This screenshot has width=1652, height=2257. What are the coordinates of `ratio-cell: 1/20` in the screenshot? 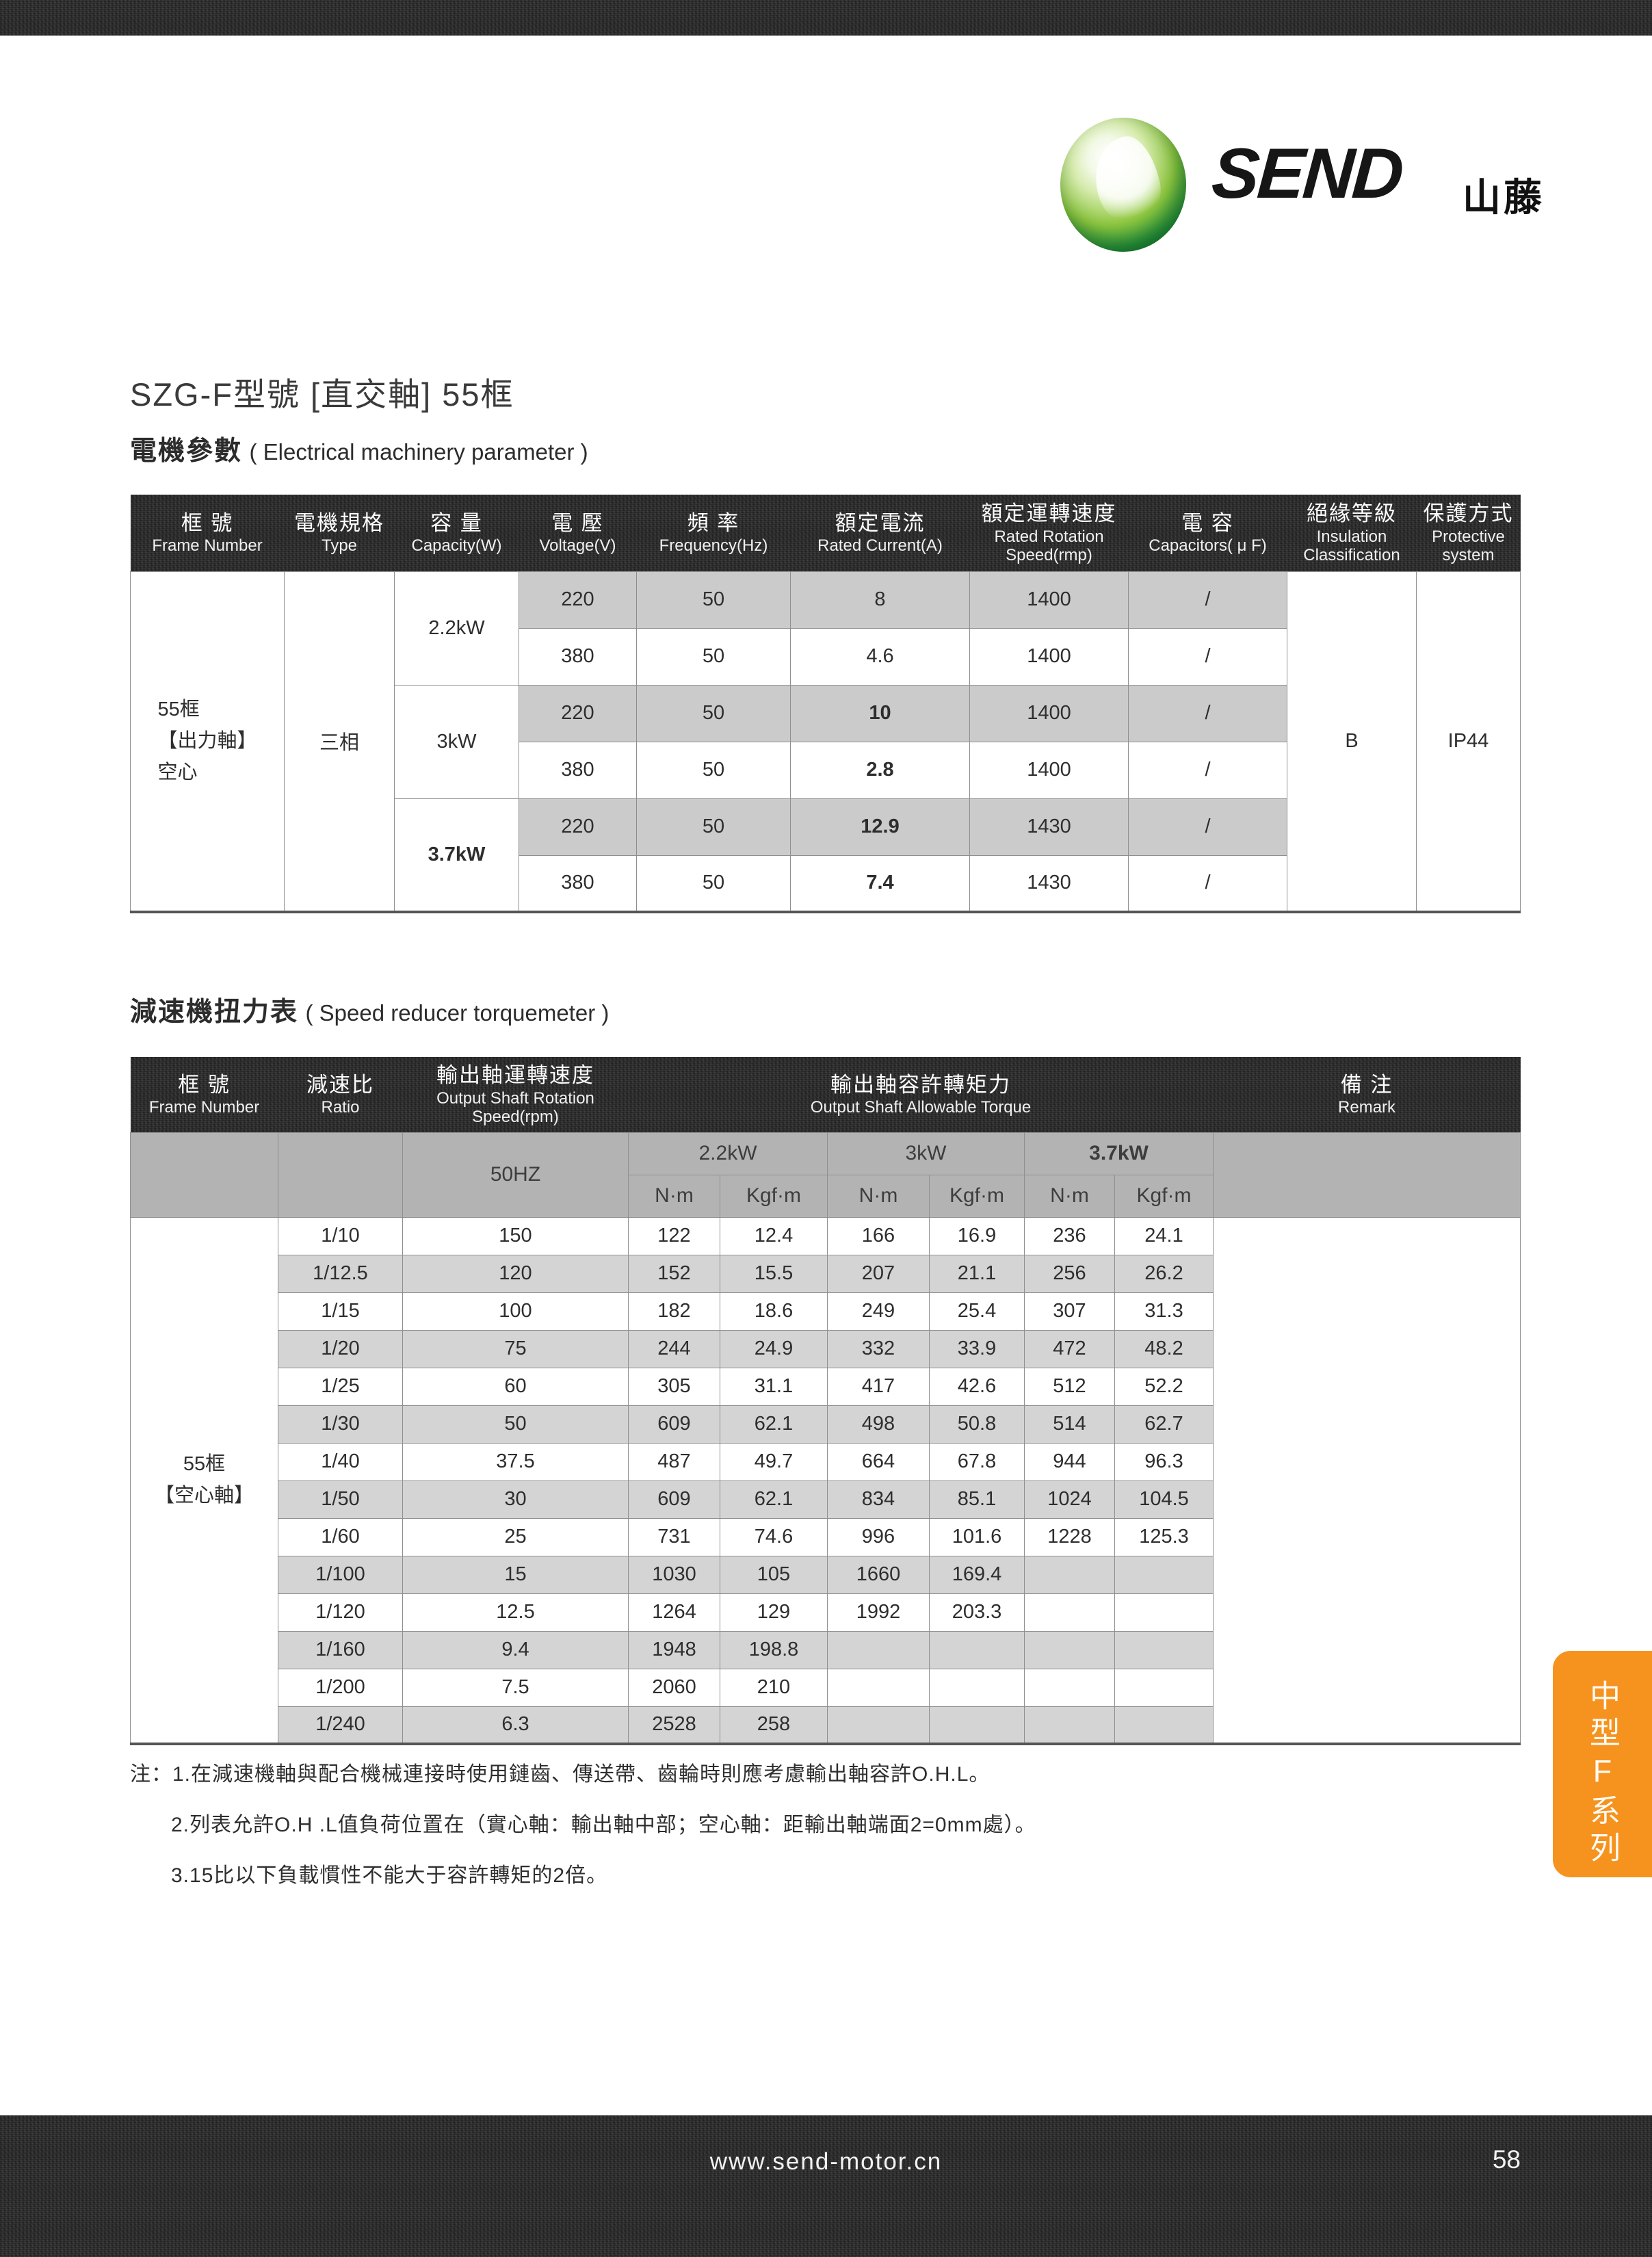 It's located at (340, 1348).